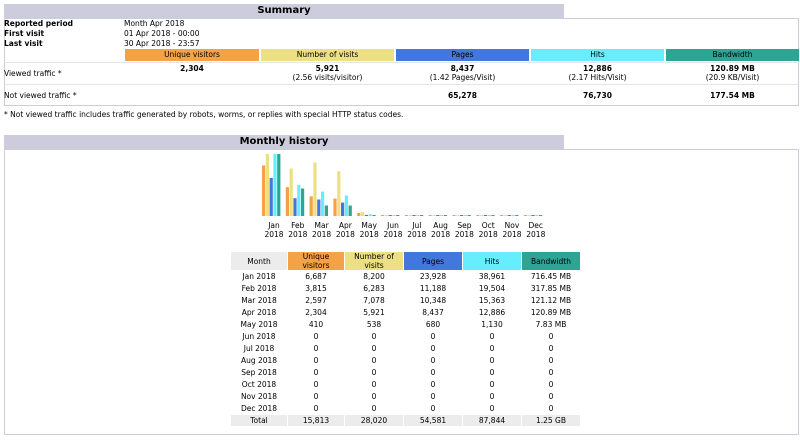  Describe the element at coordinates (316, 288) in the screenshot. I see `cell-unique-visitors: 3,815` at that location.